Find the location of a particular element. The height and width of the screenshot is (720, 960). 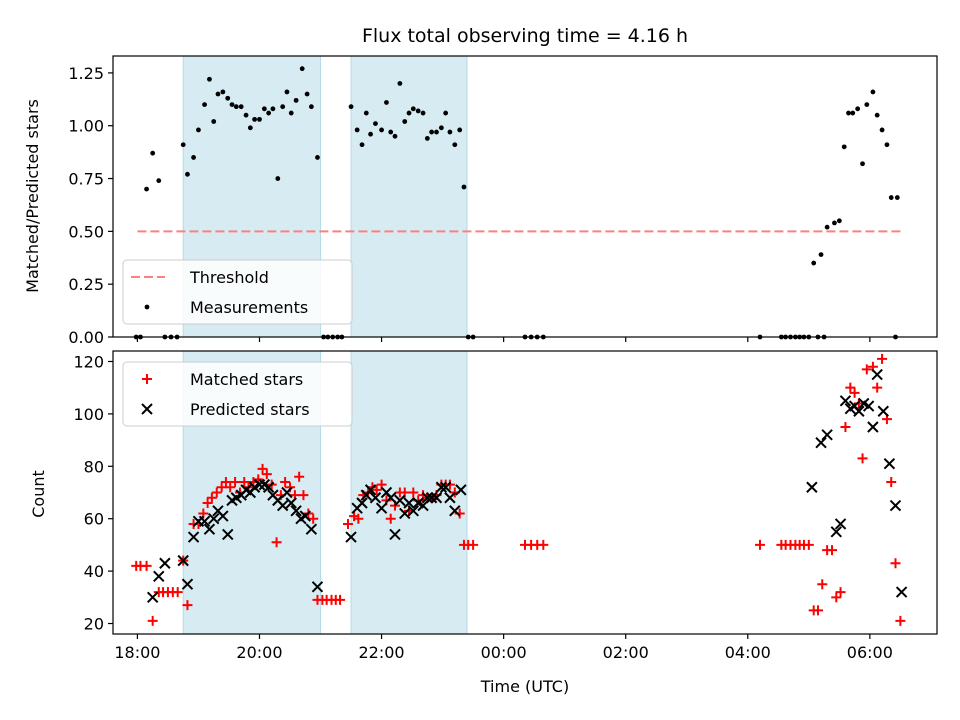

legend-bottom-left: Threshold Measurements is located at coordinates (237, 292).